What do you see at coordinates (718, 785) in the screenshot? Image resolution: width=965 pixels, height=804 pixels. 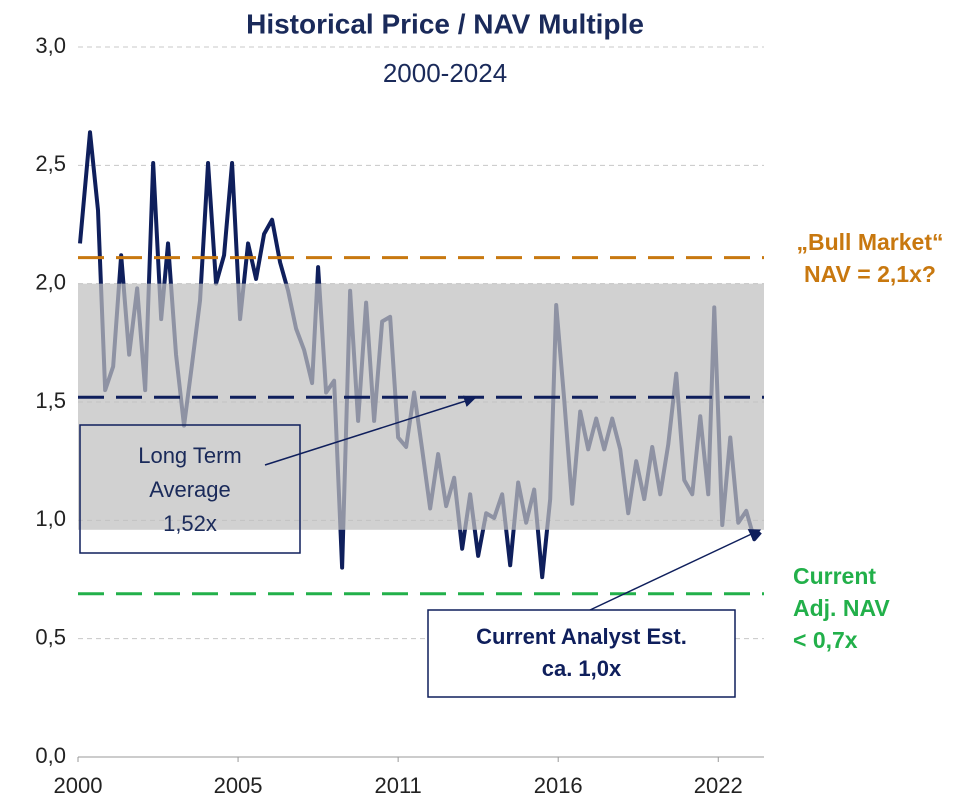 I see `x-tick-label: 2022` at bounding box center [718, 785].